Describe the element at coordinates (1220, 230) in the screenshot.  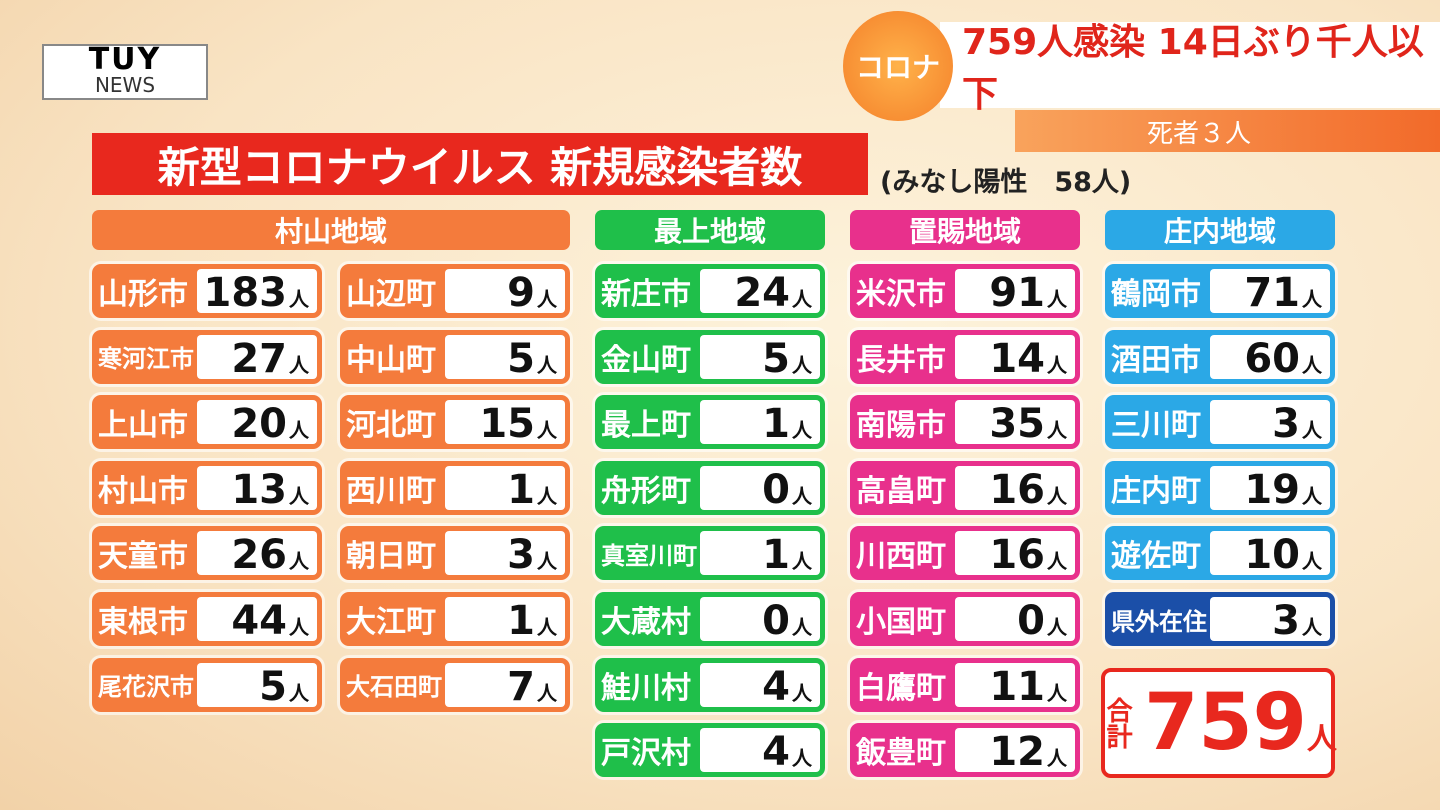
I see `region-header: 庄内地域` at that location.